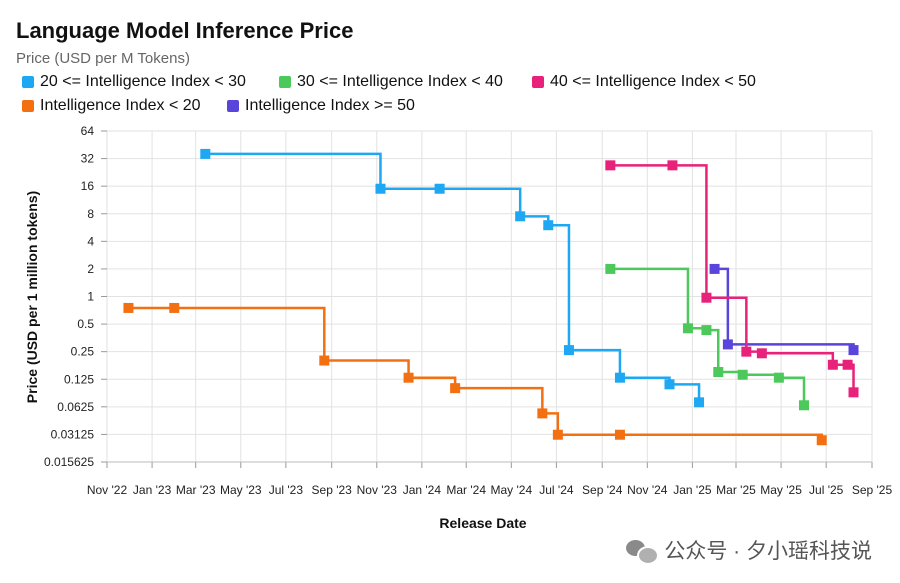 This screenshot has height=583, width=900. Describe the element at coordinates (647, 490) in the screenshot. I see `x-tick-label: Nov '24` at that location.